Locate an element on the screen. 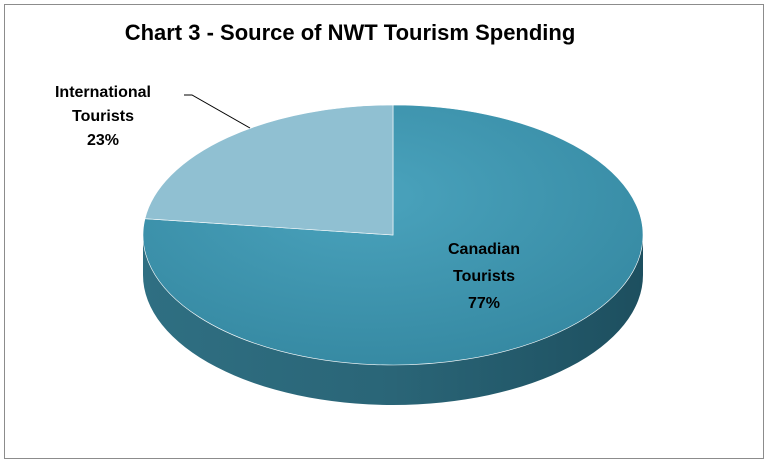 The image size is (770, 464). leader-line-international is located at coordinates (217, 111).